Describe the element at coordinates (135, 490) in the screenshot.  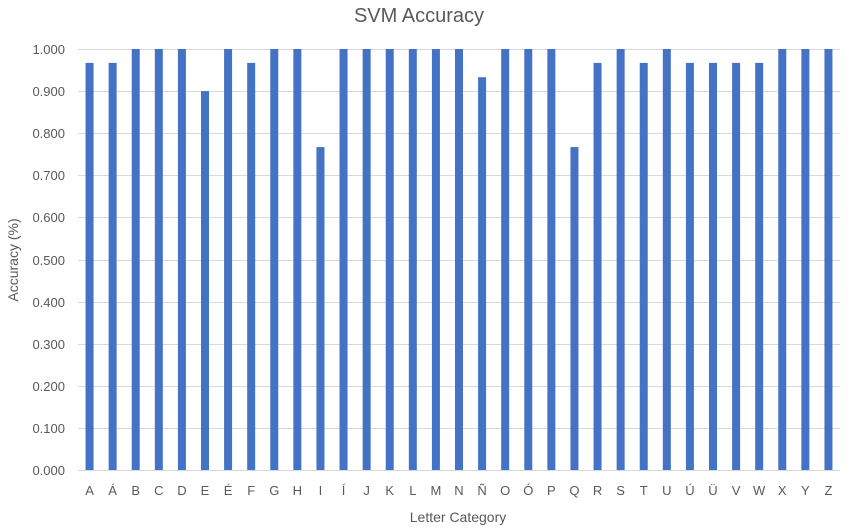
I see `x-tick-label: B` at that location.